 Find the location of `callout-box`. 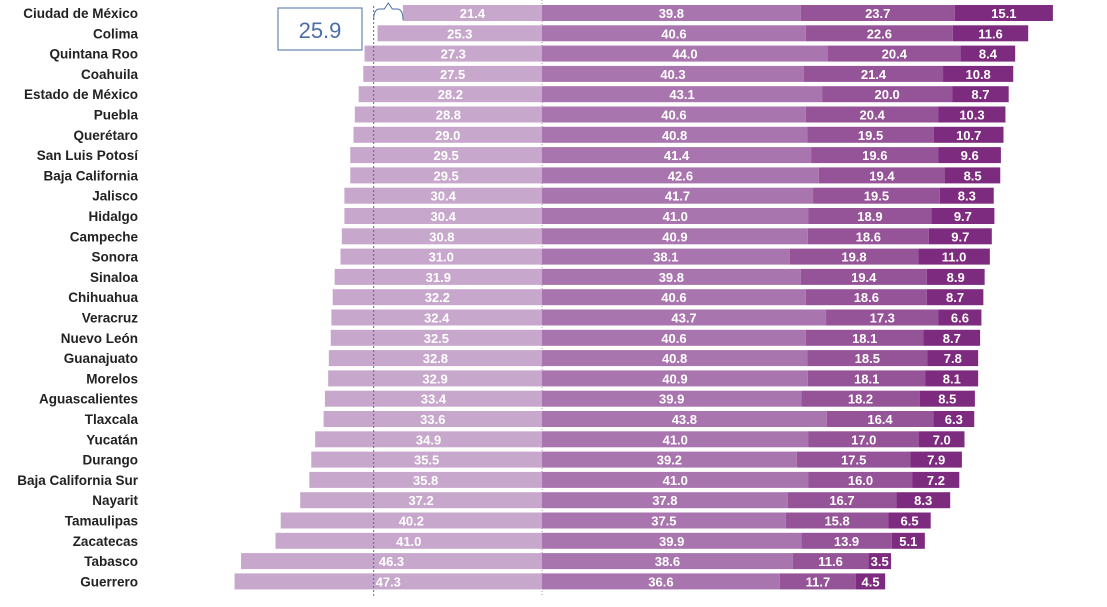

callout-box is located at coordinates (320, 29).